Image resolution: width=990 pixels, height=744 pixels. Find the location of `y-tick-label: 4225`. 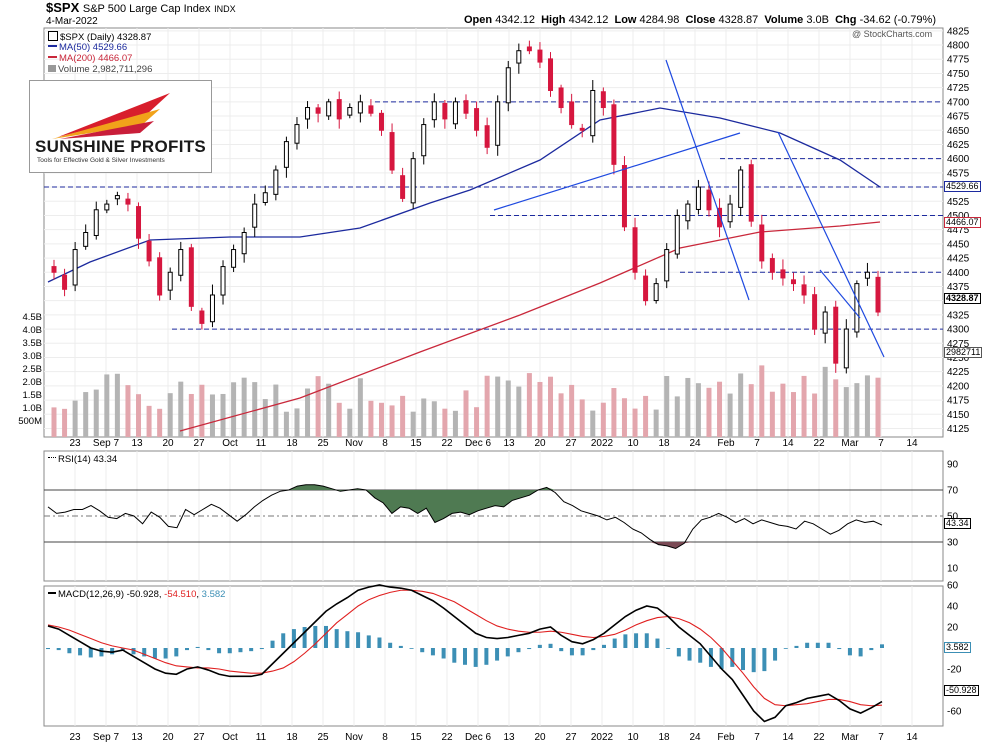

y-tick-label: 4225 is located at coordinates (958, 372).